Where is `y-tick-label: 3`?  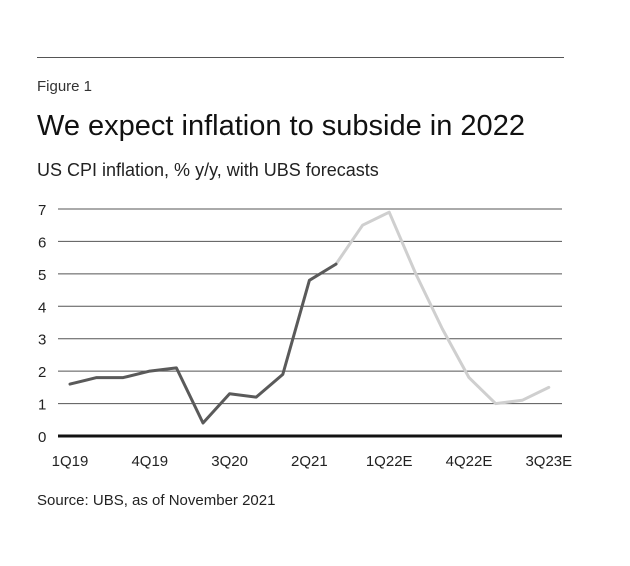 y-tick-label: 3 is located at coordinates (42, 340).